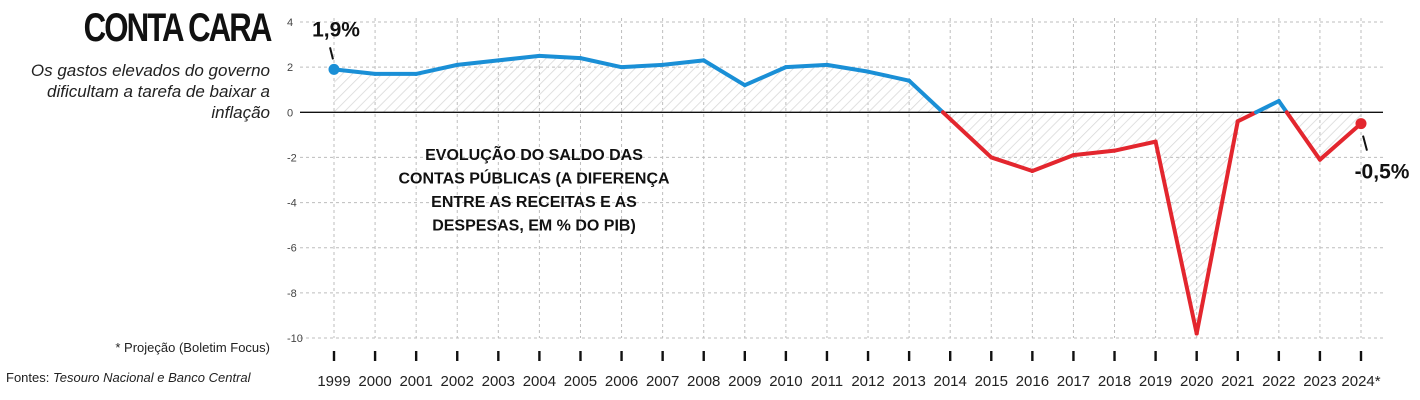 This screenshot has width=1420, height=400. I want to click on page-title: CONTA CARA, so click(177, 28).